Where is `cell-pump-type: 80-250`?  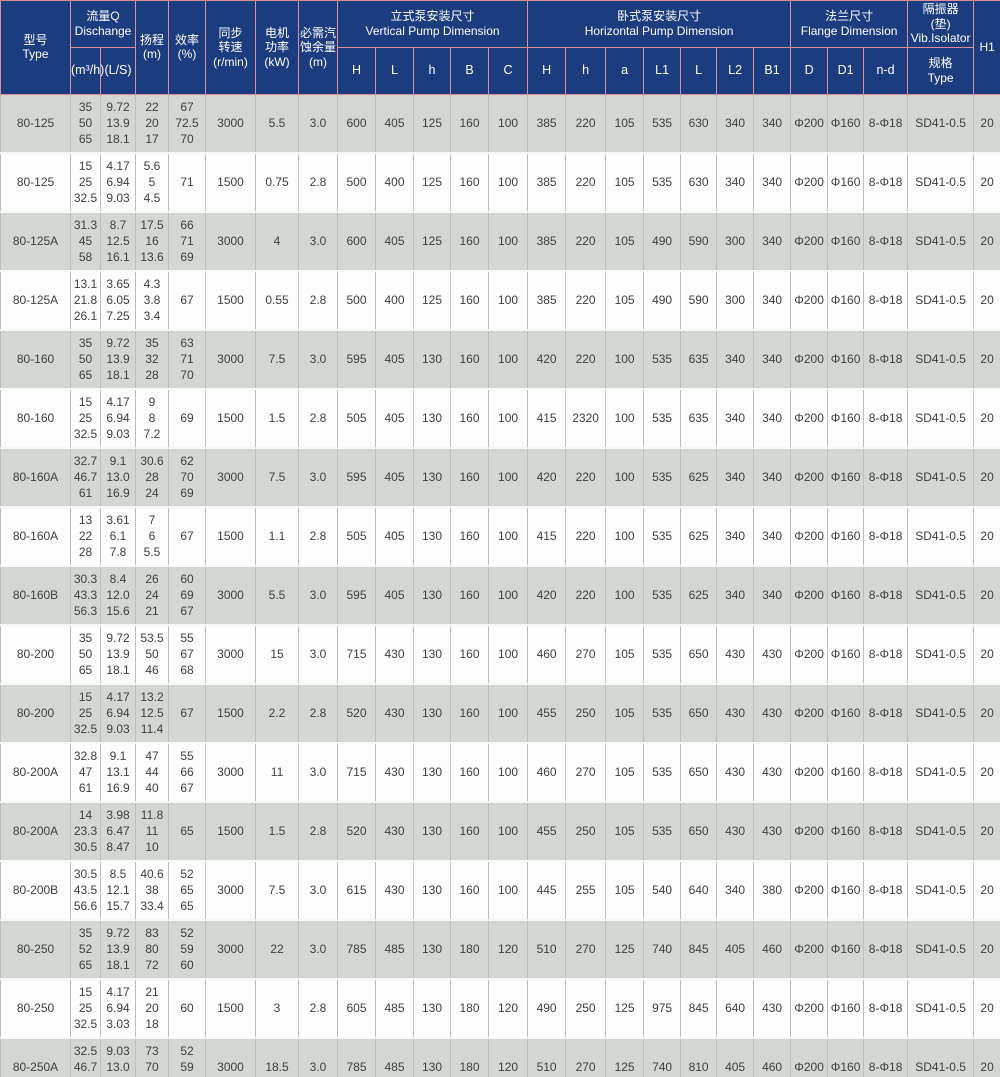
cell-pump-type: 80-250 is located at coordinates (35, 949).